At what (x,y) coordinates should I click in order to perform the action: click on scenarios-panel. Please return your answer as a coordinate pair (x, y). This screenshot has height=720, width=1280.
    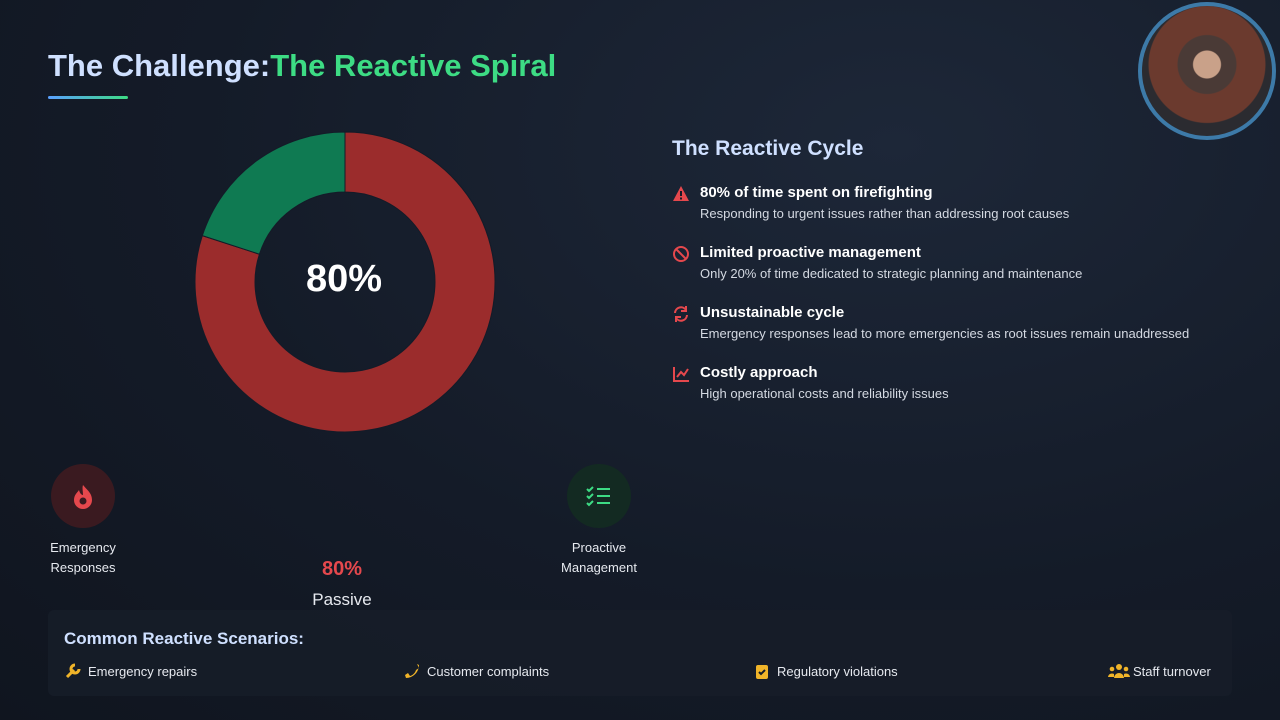
    Looking at the image, I should click on (640, 653).